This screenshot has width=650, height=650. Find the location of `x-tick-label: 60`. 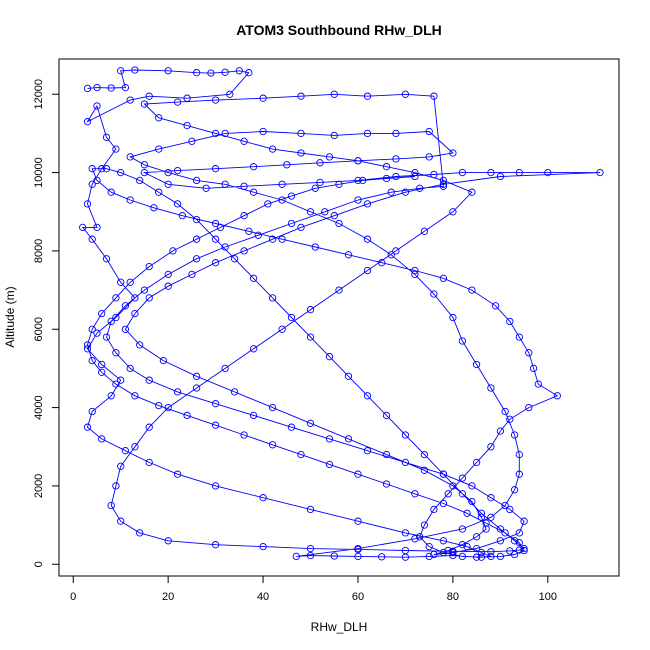

x-tick-label: 60 is located at coordinates (358, 597).